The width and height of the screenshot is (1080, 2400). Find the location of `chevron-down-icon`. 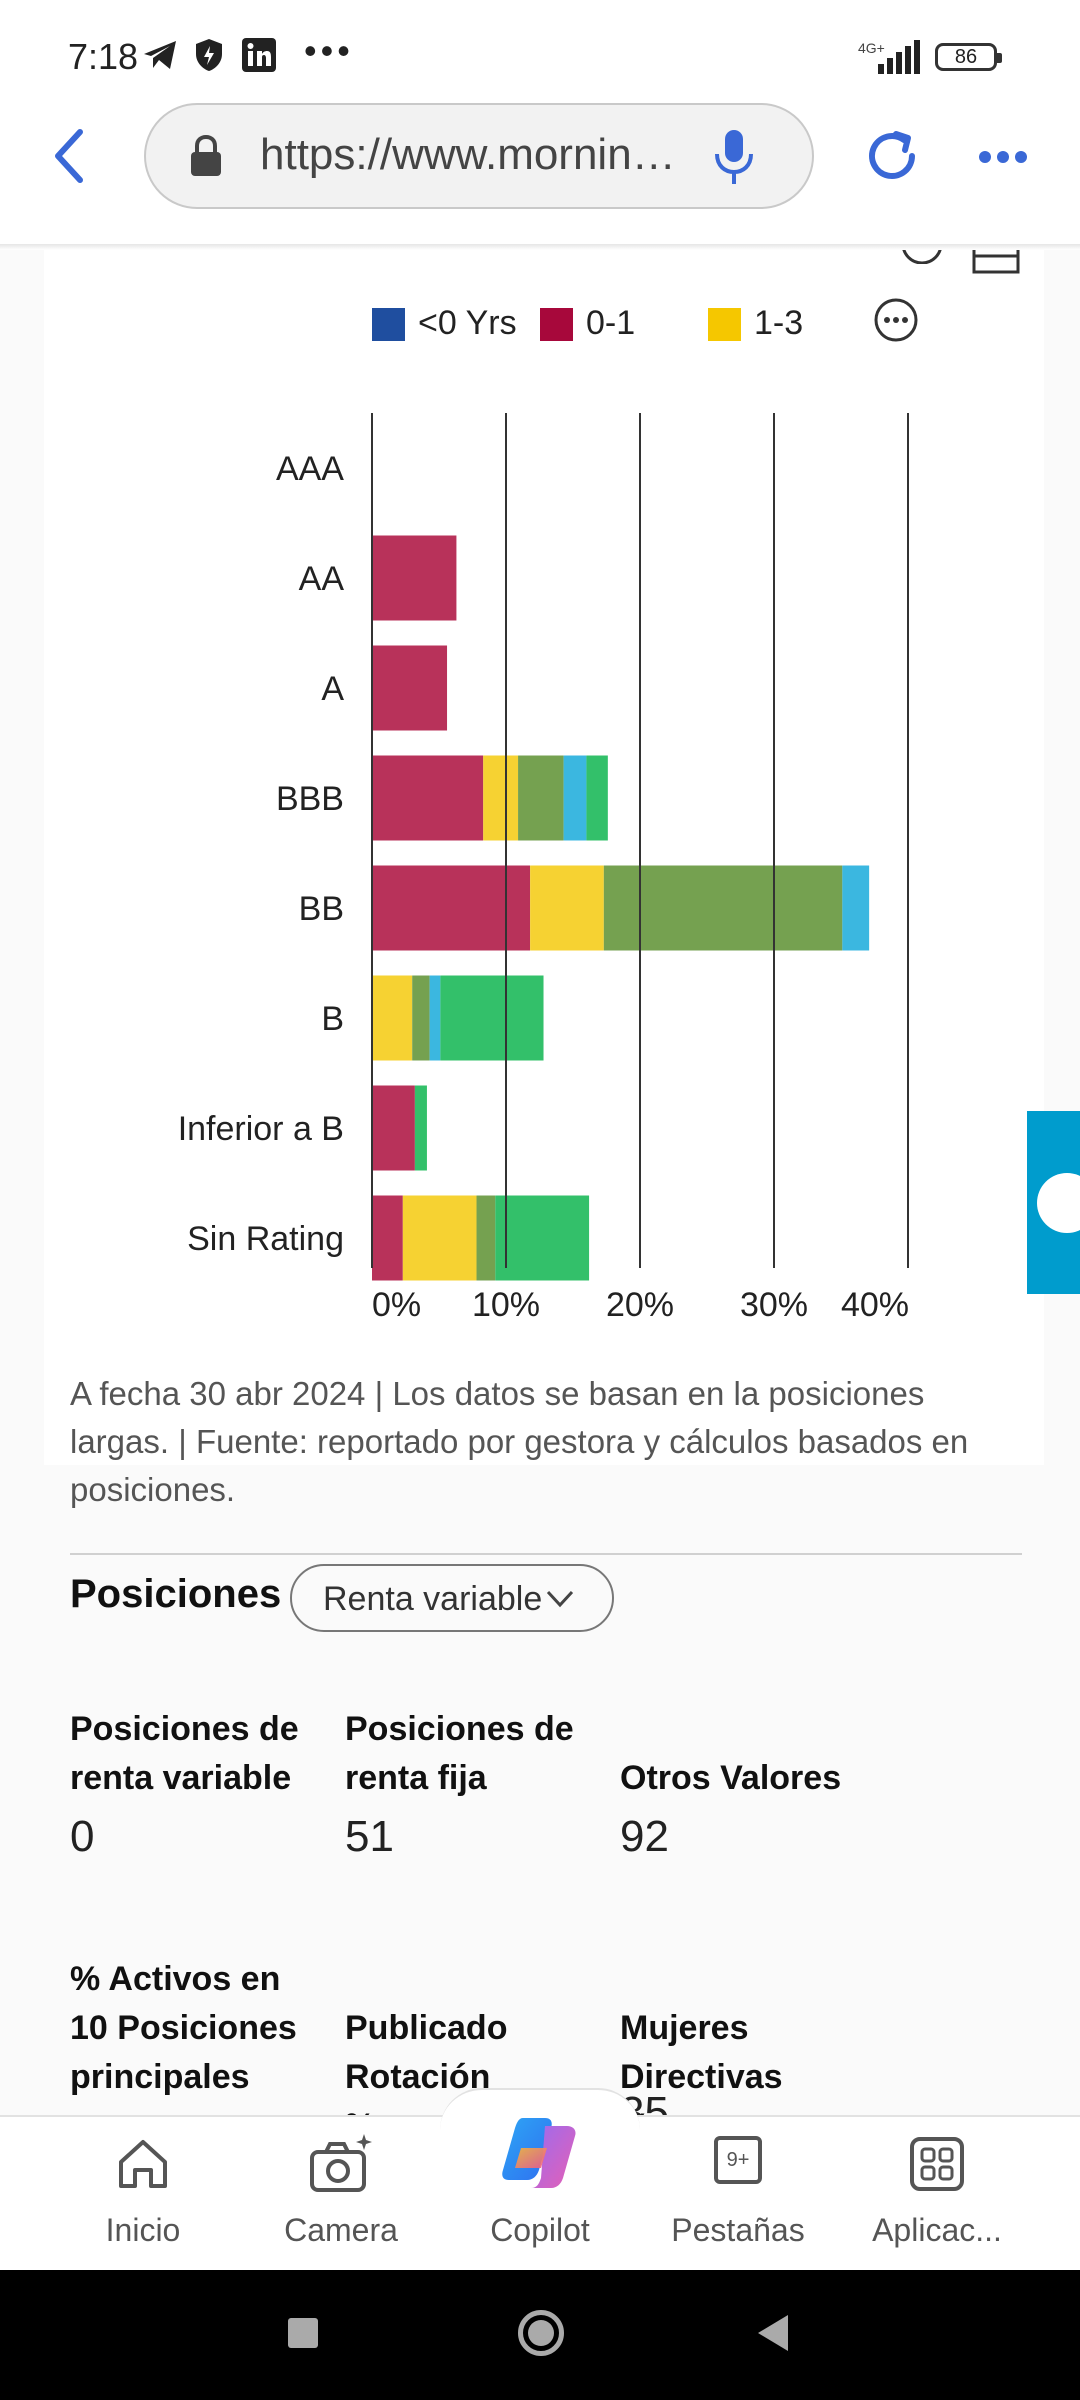

chevron-down-icon is located at coordinates (560, 1599).